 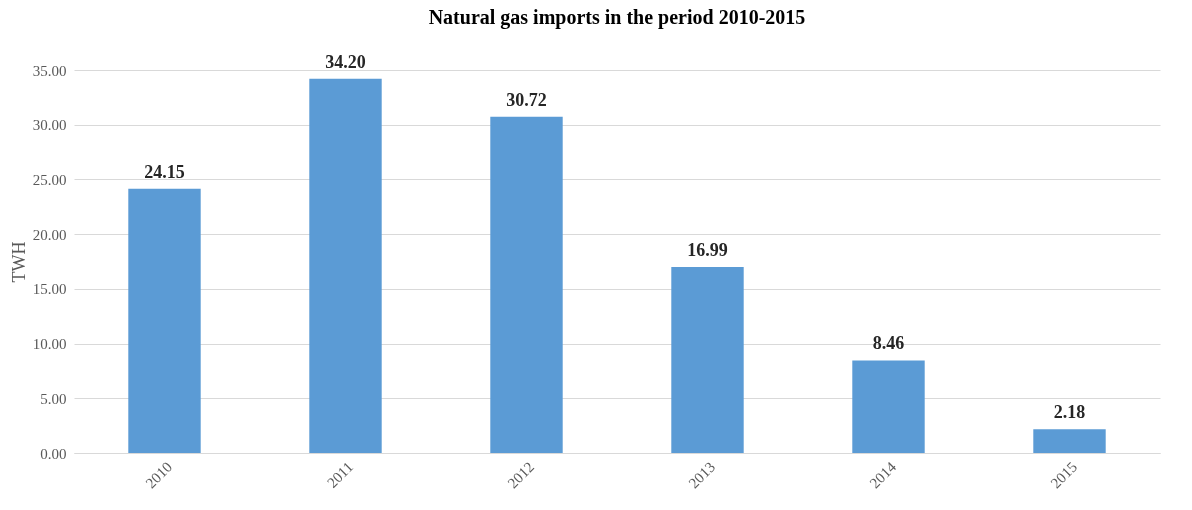 I want to click on y-axis-title: TWH, so click(x=18, y=262).